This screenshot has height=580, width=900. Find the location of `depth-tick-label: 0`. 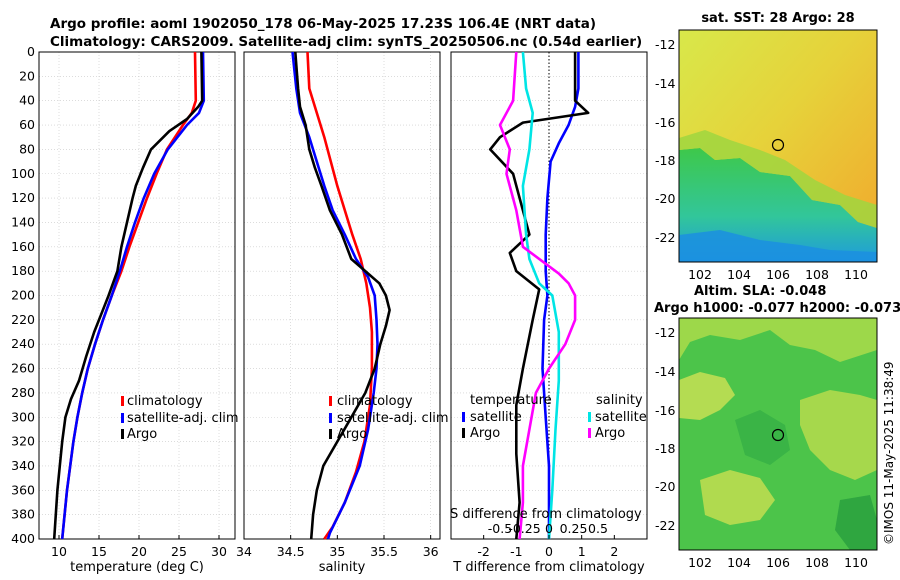

depth-tick-label: 0 is located at coordinates (31, 51).